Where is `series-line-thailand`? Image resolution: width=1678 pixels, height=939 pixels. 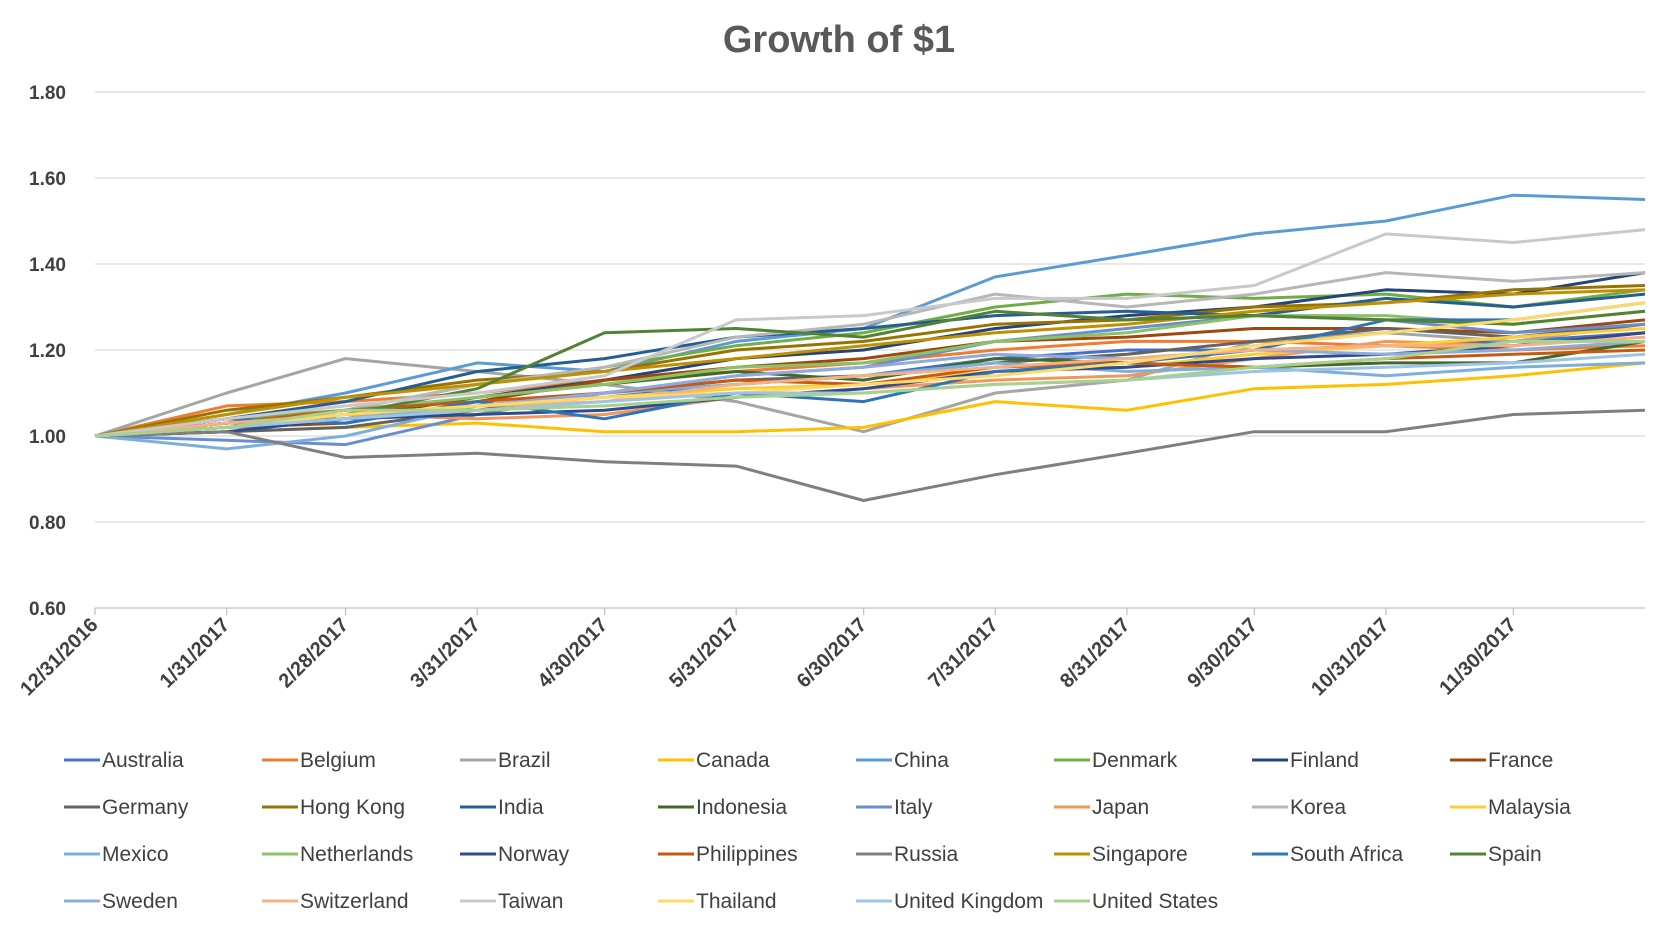
series-line-thailand is located at coordinates (870, 369).